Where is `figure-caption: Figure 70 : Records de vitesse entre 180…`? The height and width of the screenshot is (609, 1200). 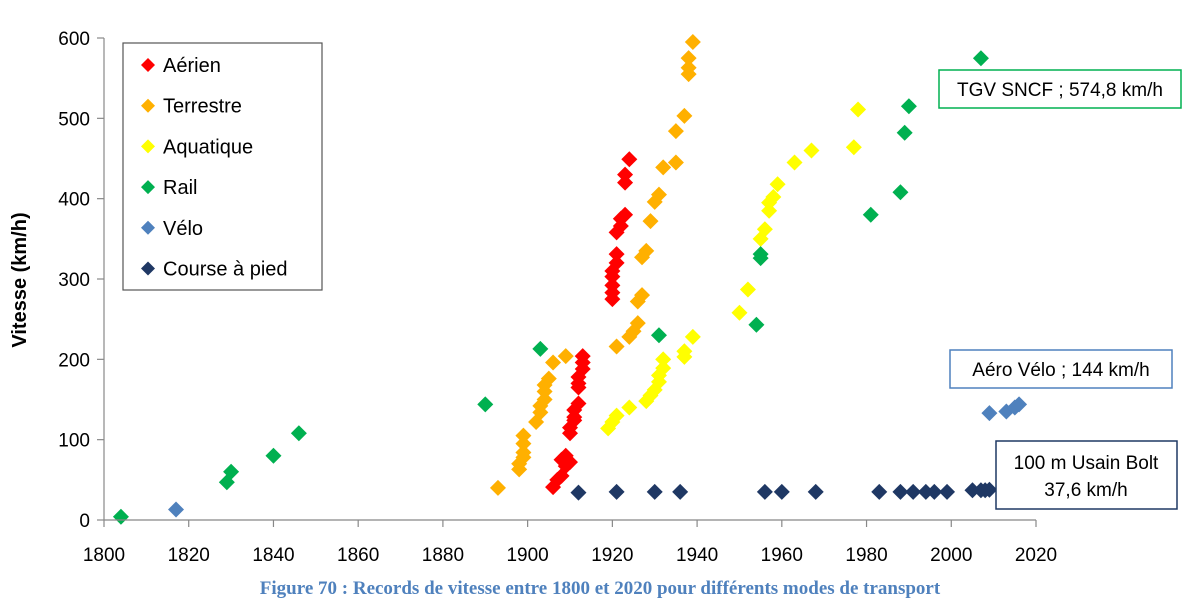
figure-caption: Figure 70 : Records de vitesse entre 180… is located at coordinates (600, 588).